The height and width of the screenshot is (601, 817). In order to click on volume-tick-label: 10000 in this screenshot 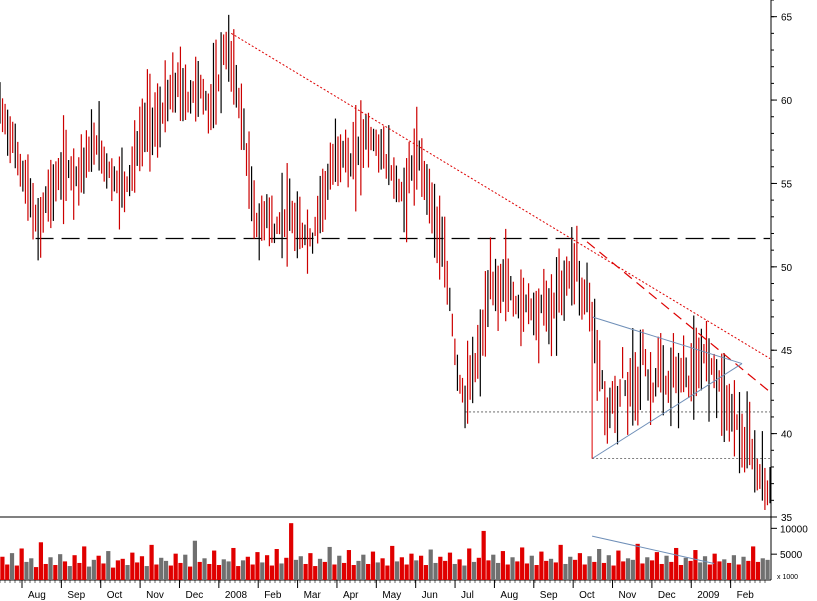, I will do `click(794, 529)`.